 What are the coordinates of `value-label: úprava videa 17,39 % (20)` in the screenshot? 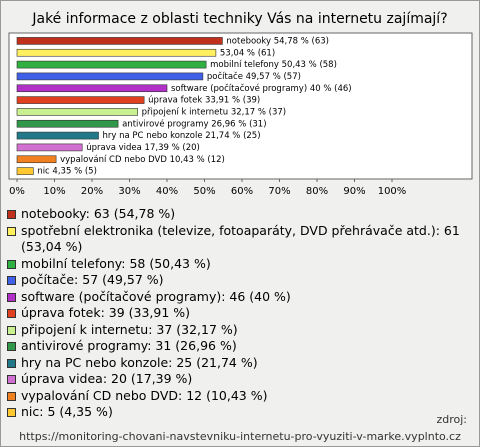 It's located at (143, 148).